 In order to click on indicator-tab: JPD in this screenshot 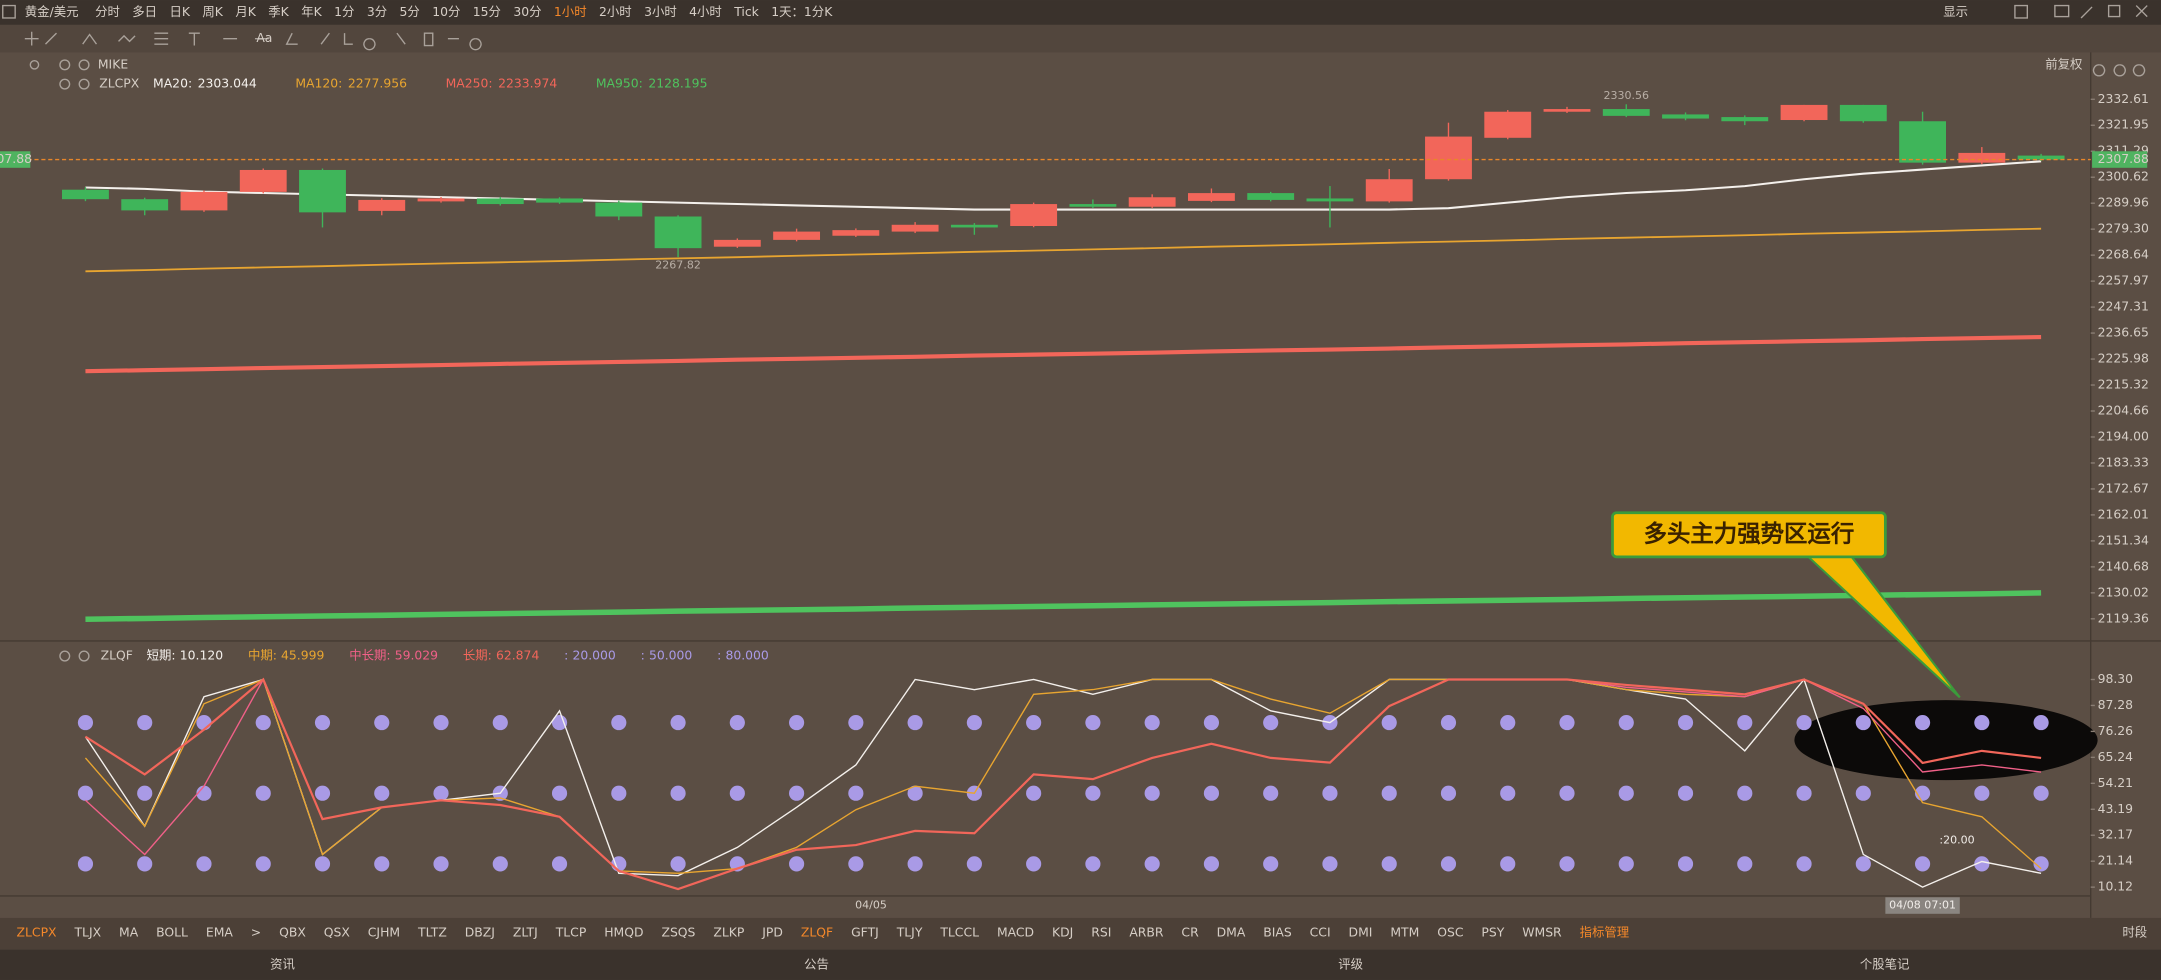, I will do `click(772, 932)`.